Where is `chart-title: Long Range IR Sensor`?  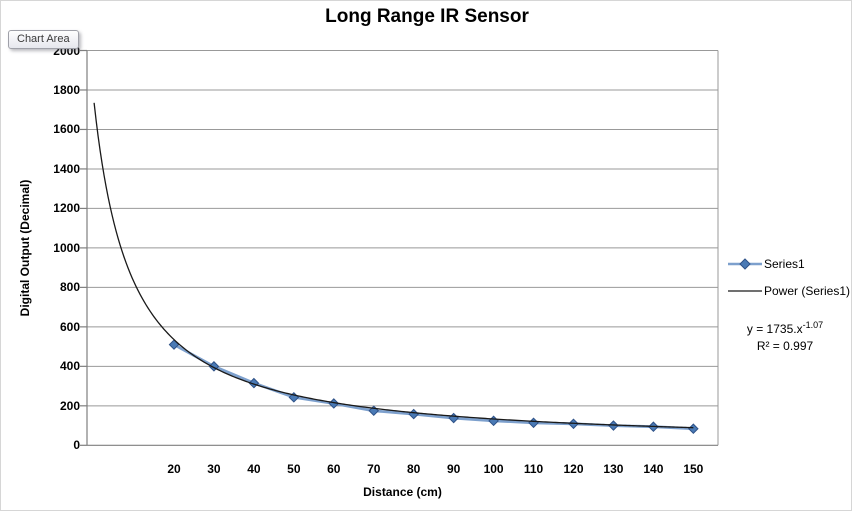
chart-title: Long Range IR Sensor is located at coordinates (427, 16).